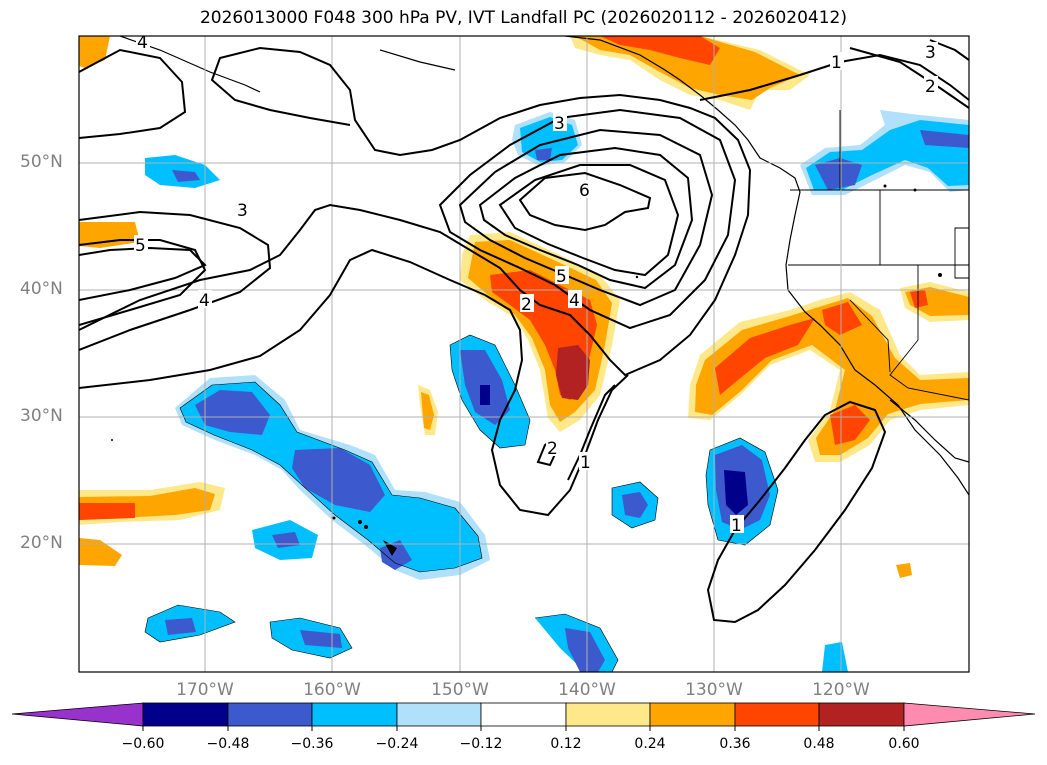  What do you see at coordinates (841, 690) in the screenshot?
I see `lon-label: 120°W` at bounding box center [841, 690].